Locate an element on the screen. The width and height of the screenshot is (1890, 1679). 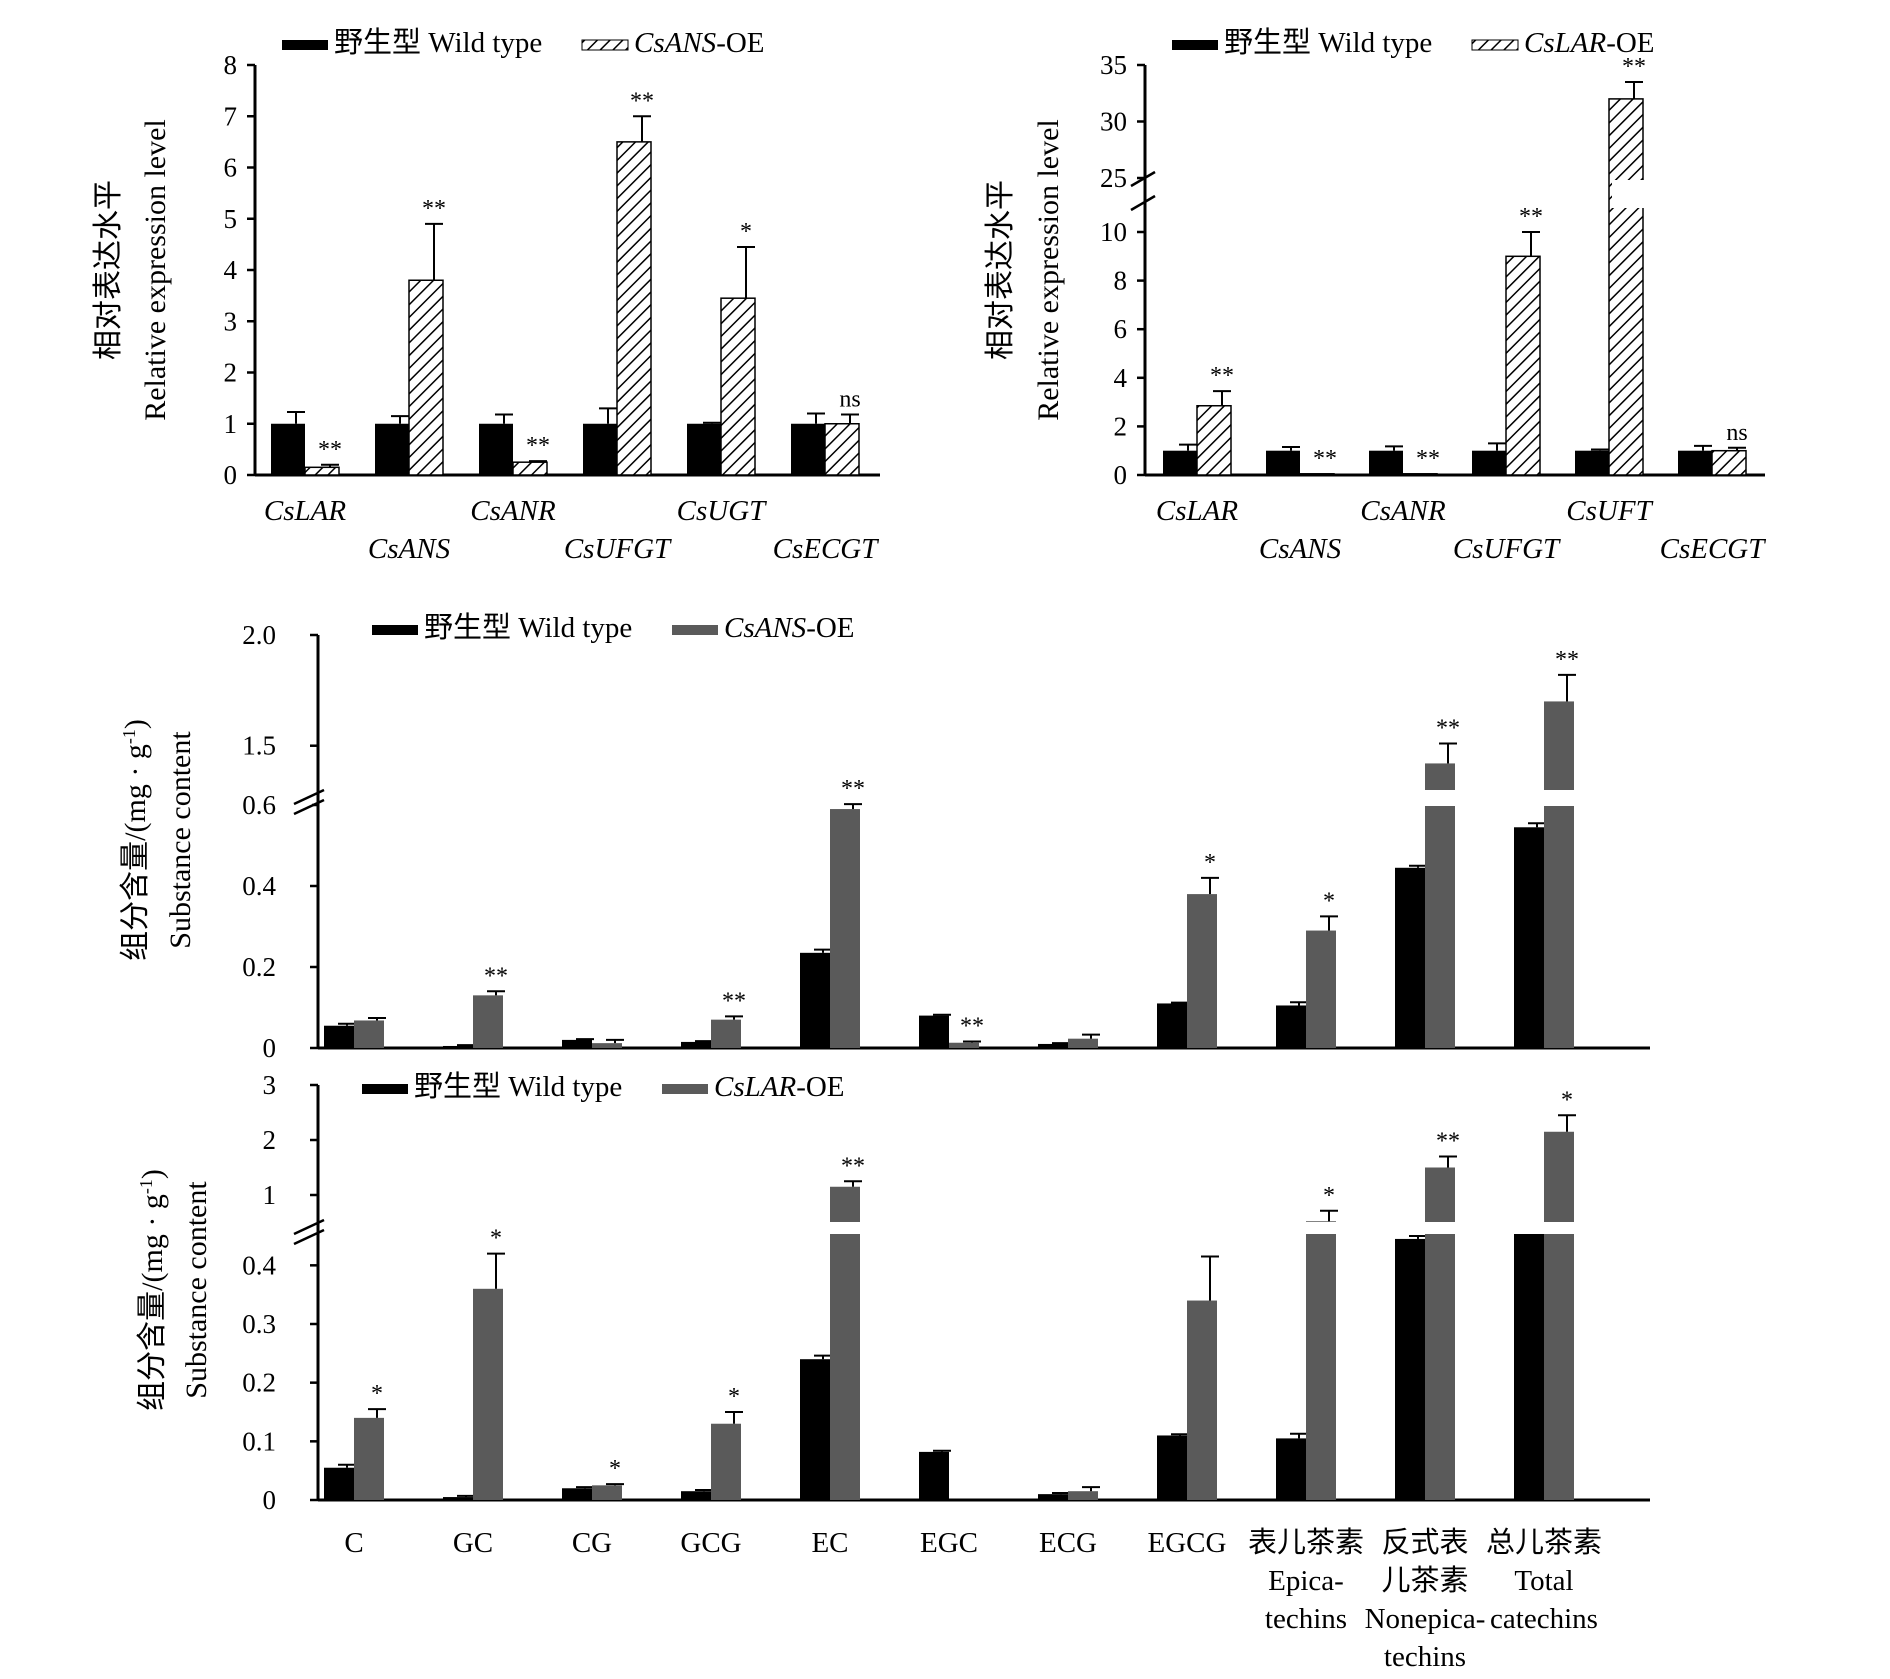
x-category-label: Total is located at coordinates (1543, 1581).